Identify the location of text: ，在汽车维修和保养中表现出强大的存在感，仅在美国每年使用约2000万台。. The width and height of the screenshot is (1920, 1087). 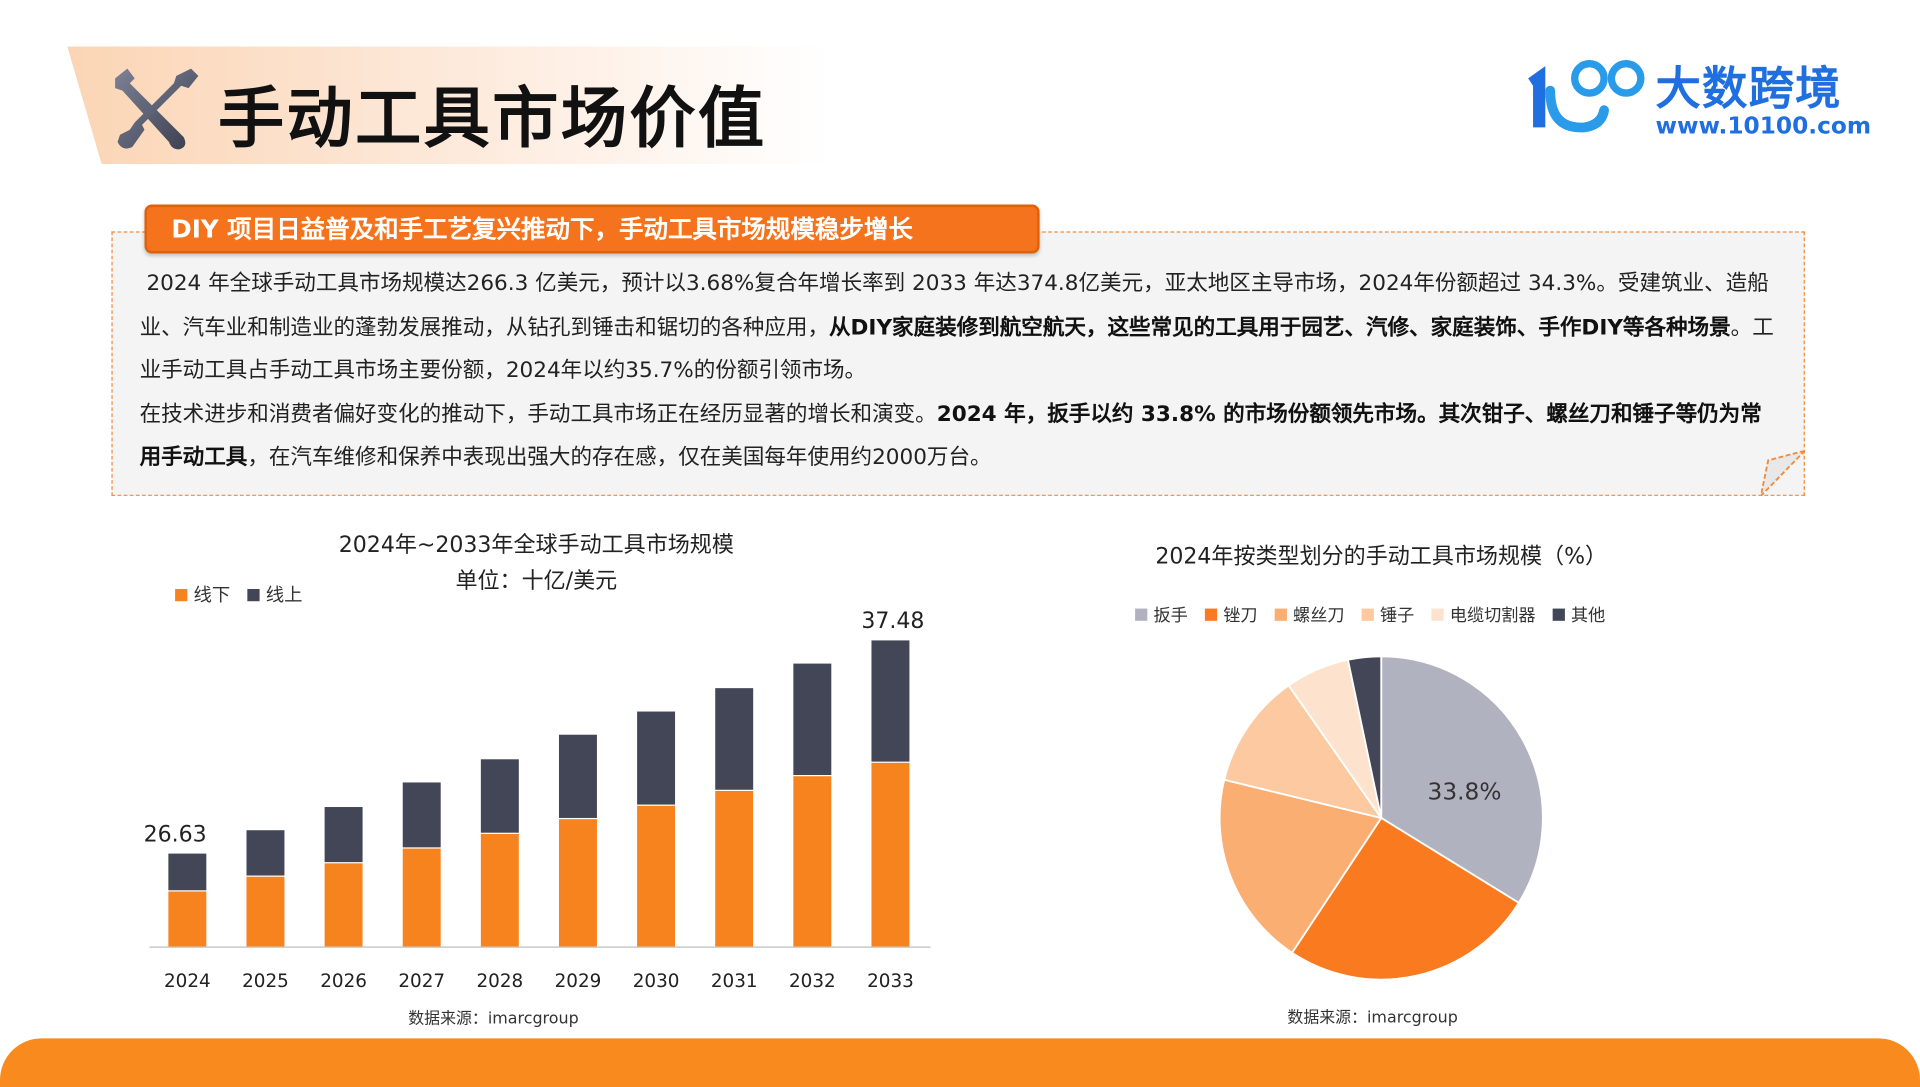
(619, 458).